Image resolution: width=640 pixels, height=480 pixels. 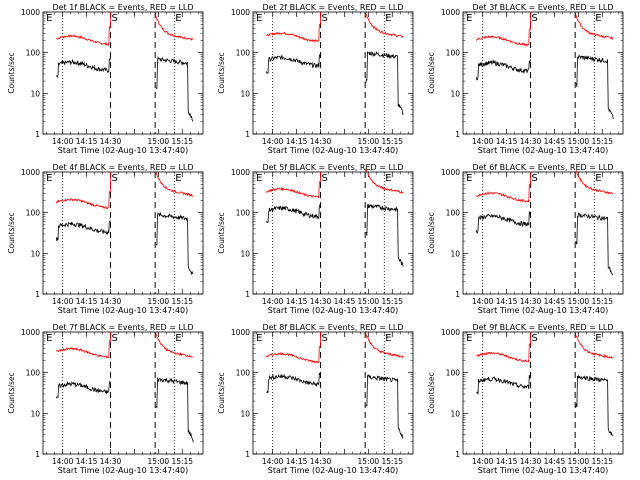 I want to click on panel-title: Det 5f BLACK = Events, RED = LLD, so click(x=332, y=167).